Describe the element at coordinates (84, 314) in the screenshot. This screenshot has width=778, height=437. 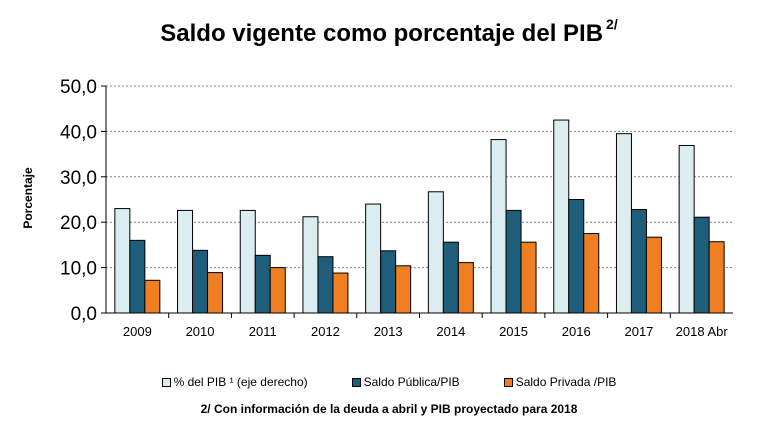
I see `y-tick-label: 0,0` at that location.